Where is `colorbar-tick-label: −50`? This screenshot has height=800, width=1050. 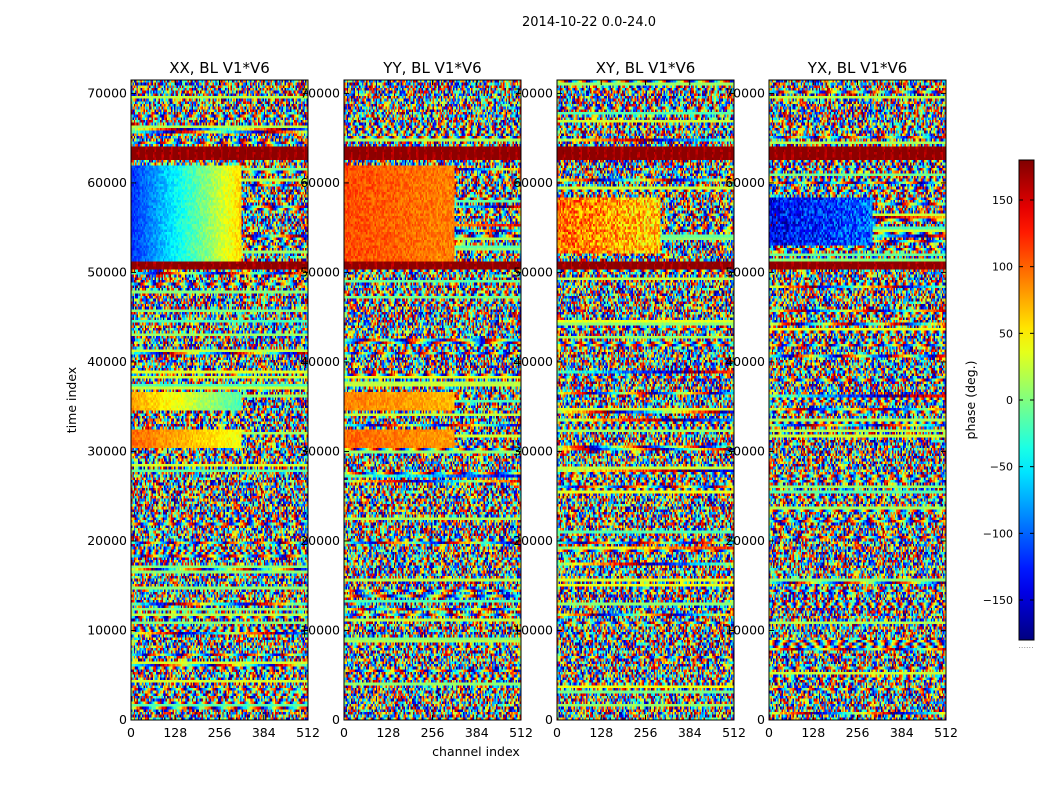 colorbar-tick-label: −50 is located at coordinates (1001, 467).